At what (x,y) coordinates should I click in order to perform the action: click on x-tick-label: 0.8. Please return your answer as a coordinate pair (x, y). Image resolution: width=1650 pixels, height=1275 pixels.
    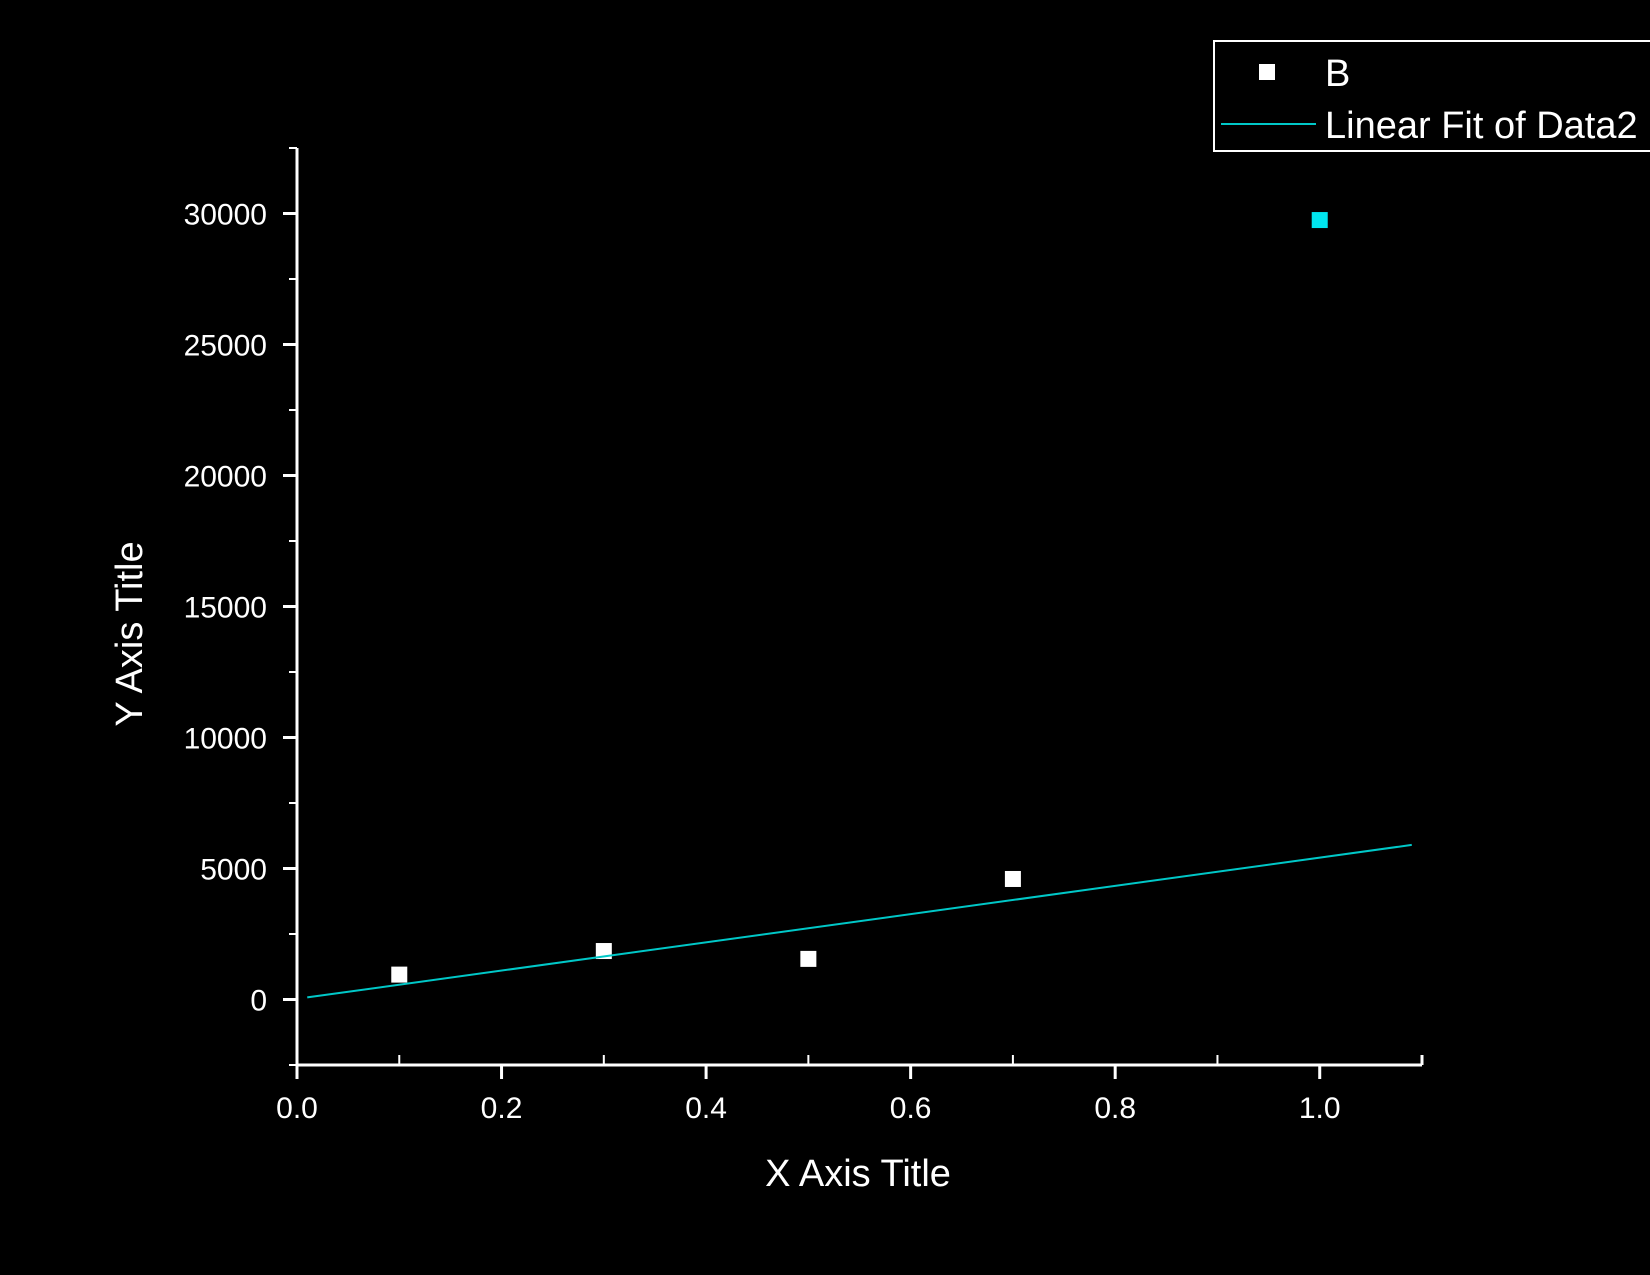
    Looking at the image, I should click on (1115, 1108).